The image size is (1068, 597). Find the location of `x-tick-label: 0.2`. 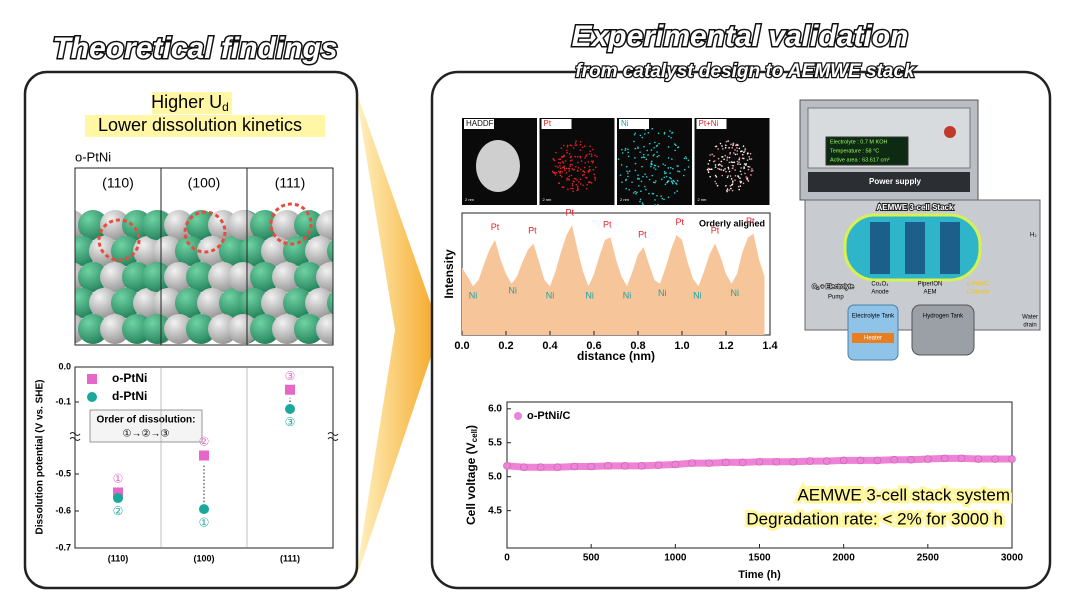

x-tick-label: 0.2 is located at coordinates (505, 346).